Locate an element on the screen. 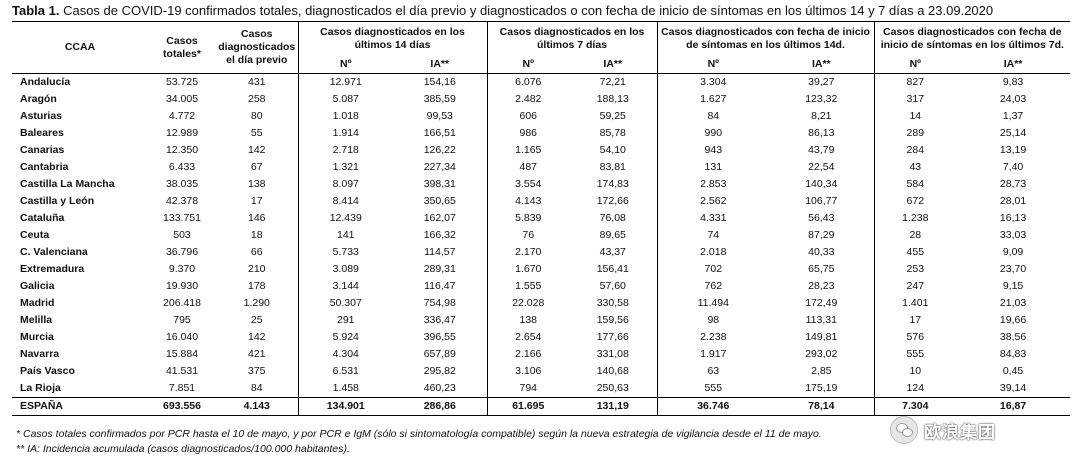 This screenshot has width=1080, height=476. cell-n7: 3.106 is located at coordinates (528, 371).